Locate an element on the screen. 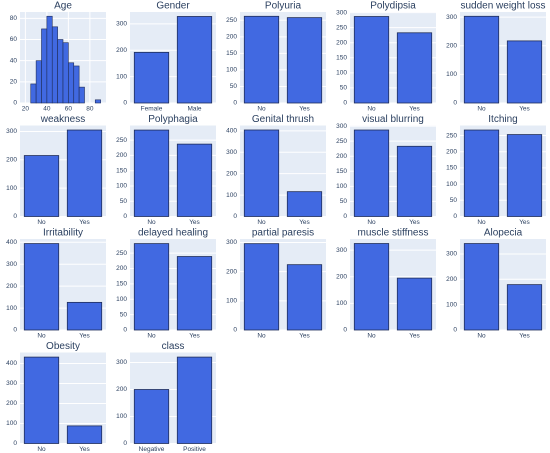 Image resolution: width=550 pixels, height=453 pixels. y-tick-label: 20 is located at coordinates (14, 82).